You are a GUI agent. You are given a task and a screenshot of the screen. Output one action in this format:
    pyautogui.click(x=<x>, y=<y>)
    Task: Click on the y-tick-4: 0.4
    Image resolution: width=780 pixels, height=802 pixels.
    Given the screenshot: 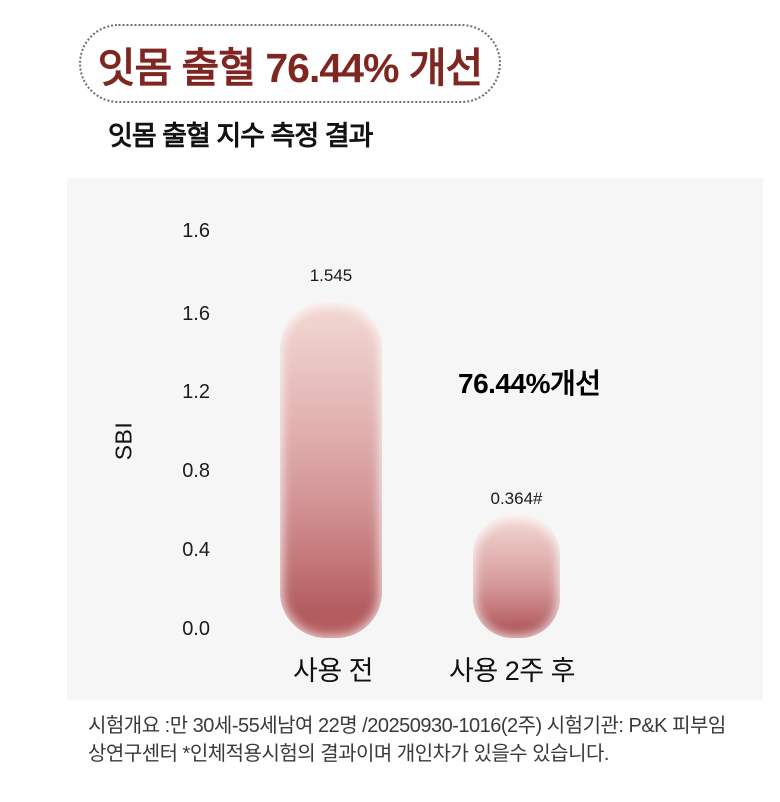 What is the action you would take?
    pyautogui.click(x=196, y=550)
    